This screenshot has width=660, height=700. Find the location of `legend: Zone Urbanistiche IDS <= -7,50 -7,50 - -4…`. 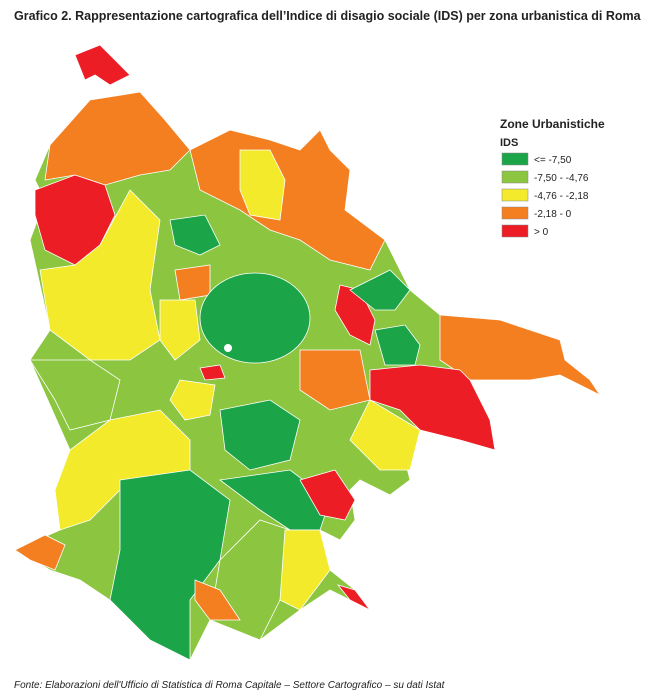

legend: Zone Urbanistiche IDS <= -7,50 -7,50 - -4… is located at coordinates (552, 177).